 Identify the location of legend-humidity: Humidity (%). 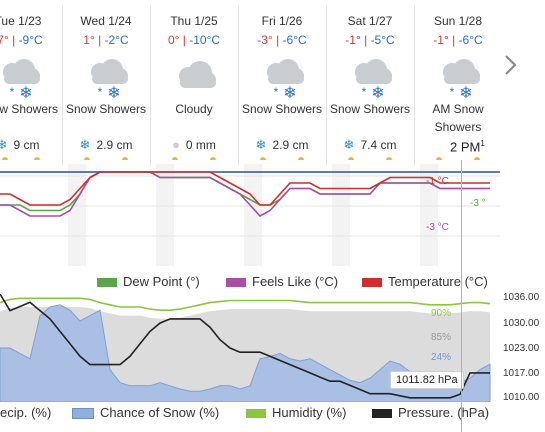
(296, 412).